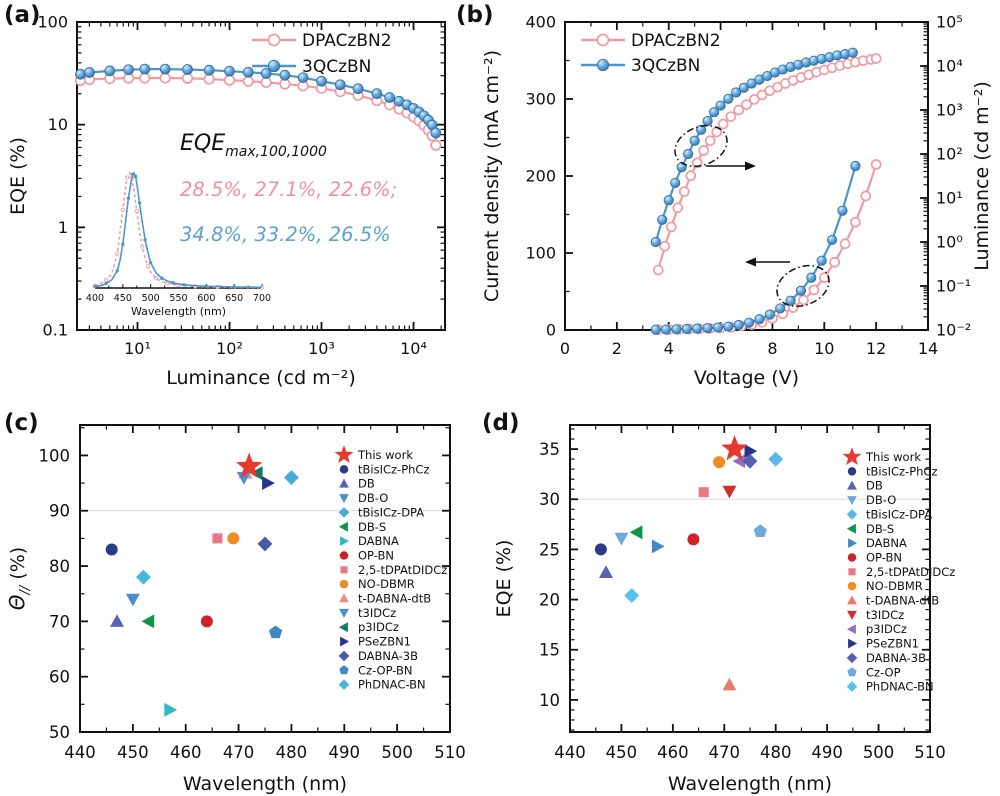 Image resolution: width=1000 pixels, height=796 pixels. I want to click on legend-label: Cz-OP, so click(883, 672).